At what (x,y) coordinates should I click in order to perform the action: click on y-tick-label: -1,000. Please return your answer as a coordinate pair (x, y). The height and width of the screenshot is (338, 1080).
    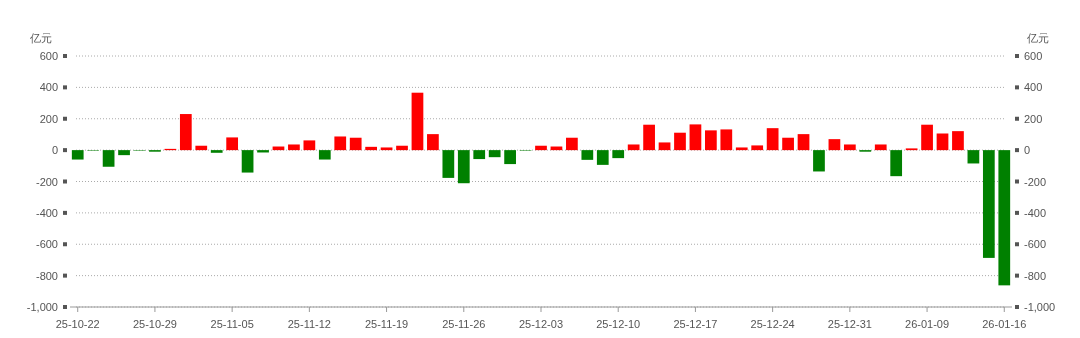
    Looking at the image, I should click on (42, 307).